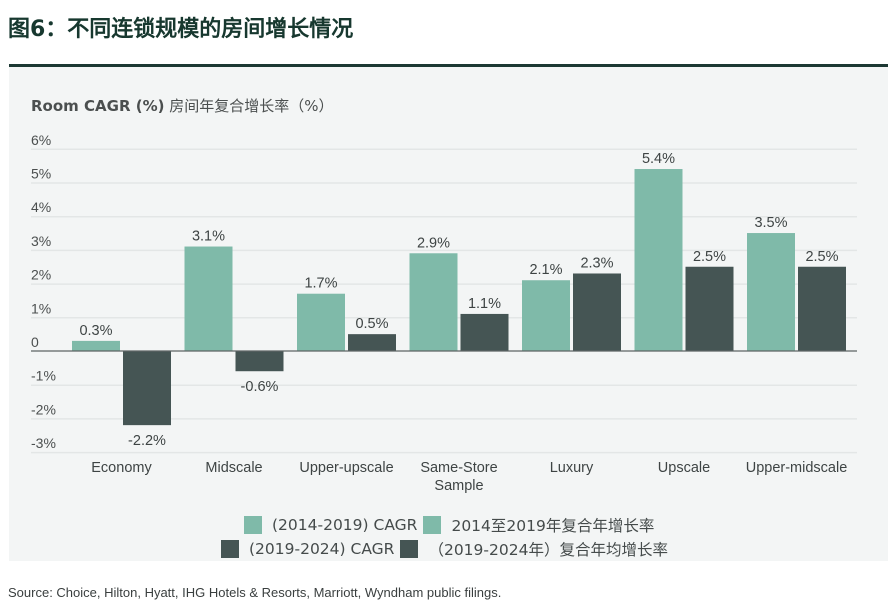  I want to click on y-tick-label: 0, so click(35, 342).